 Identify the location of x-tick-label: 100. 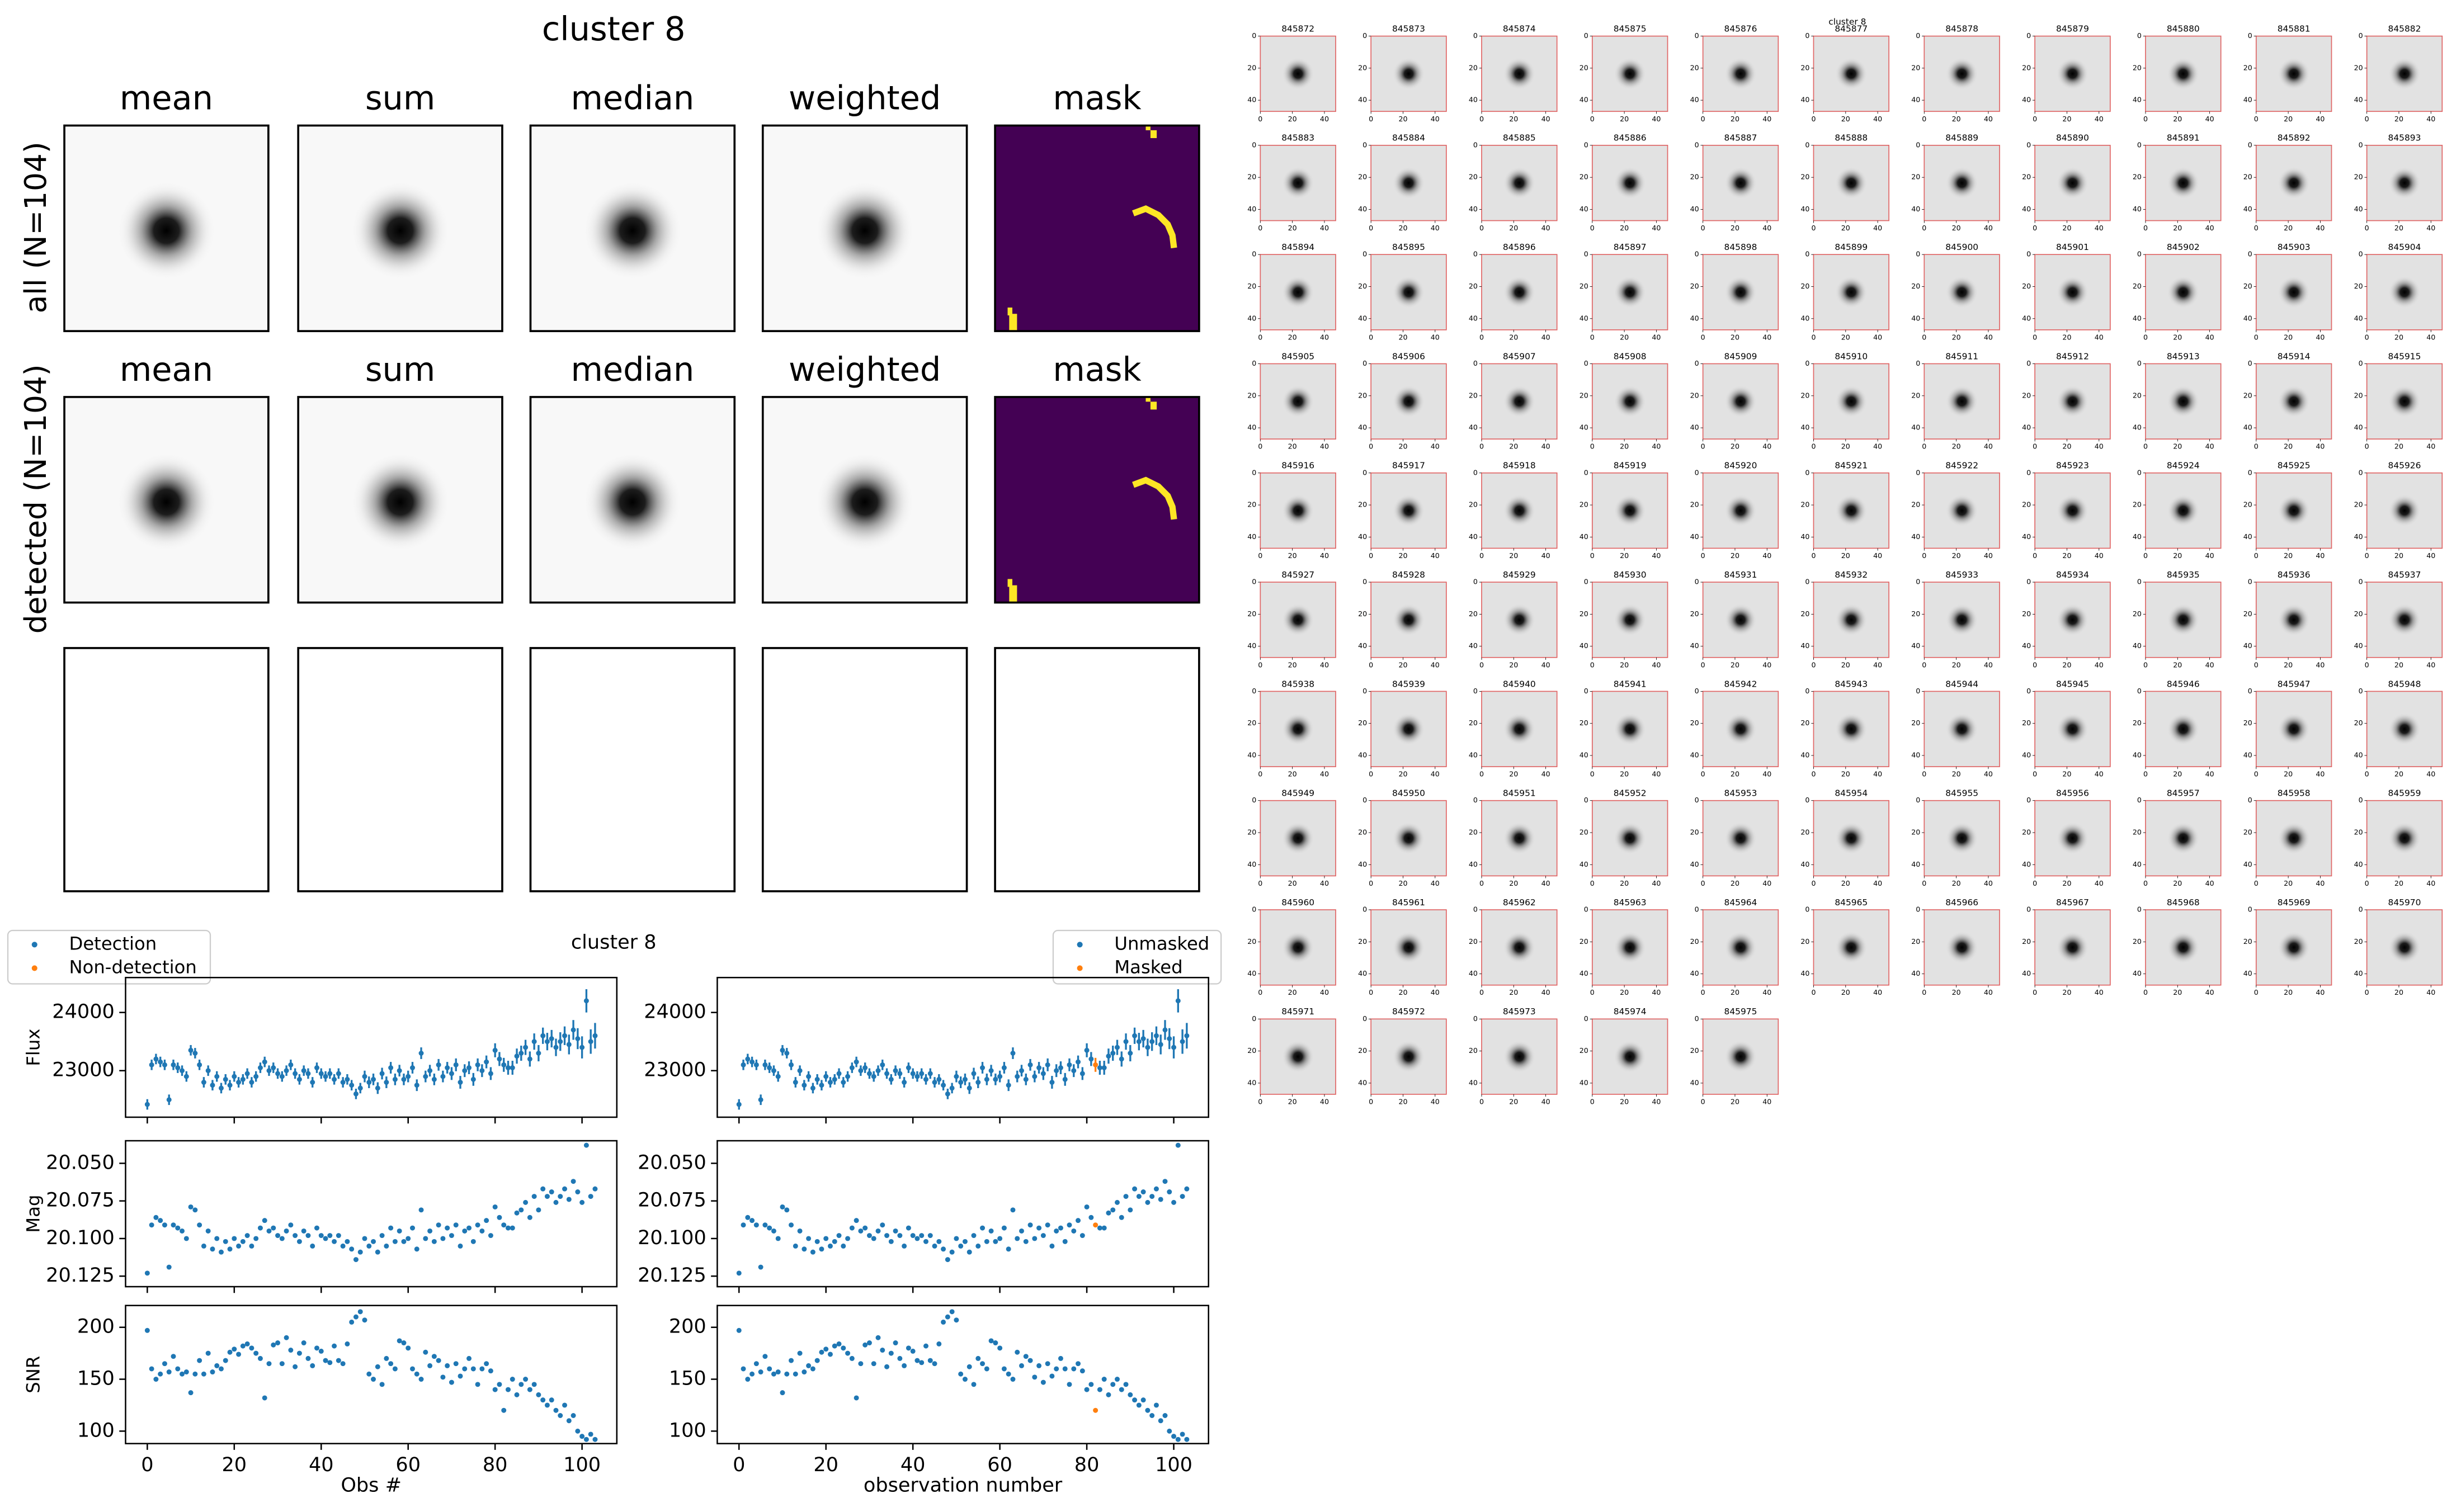
(1173, 1464).